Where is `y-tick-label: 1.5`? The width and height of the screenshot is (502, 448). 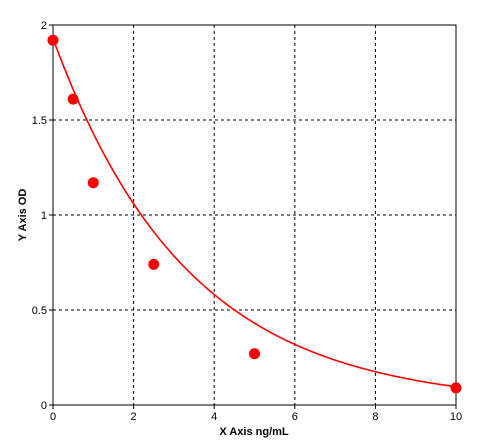 y-tick-label: 1.5 is located at coordinates (39, 121).